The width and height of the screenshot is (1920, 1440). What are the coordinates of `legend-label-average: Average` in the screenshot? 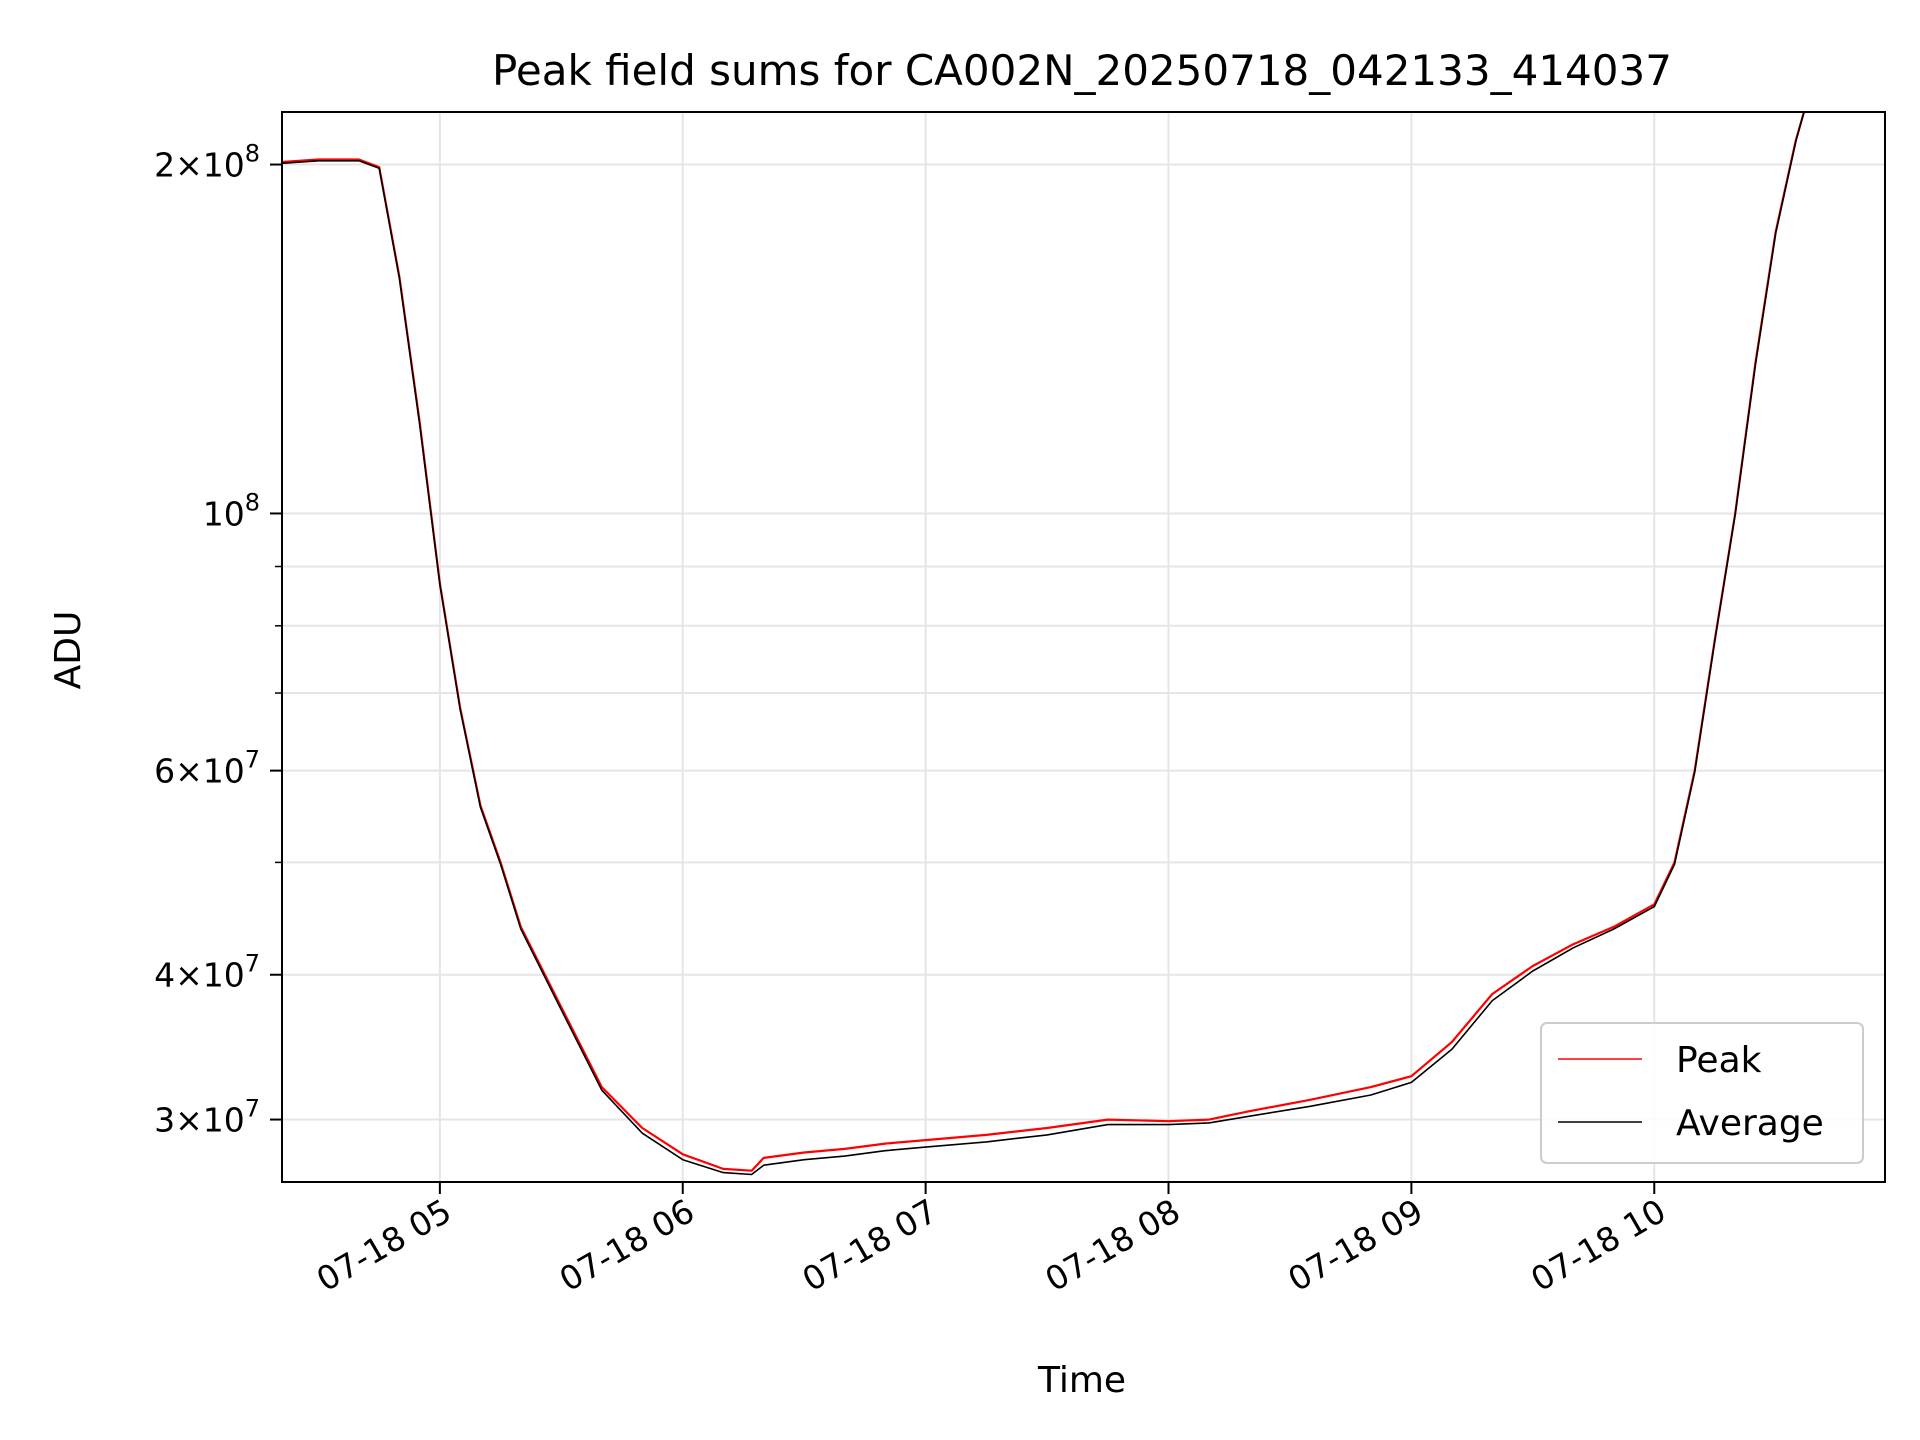 It's located at (1750, 1123).